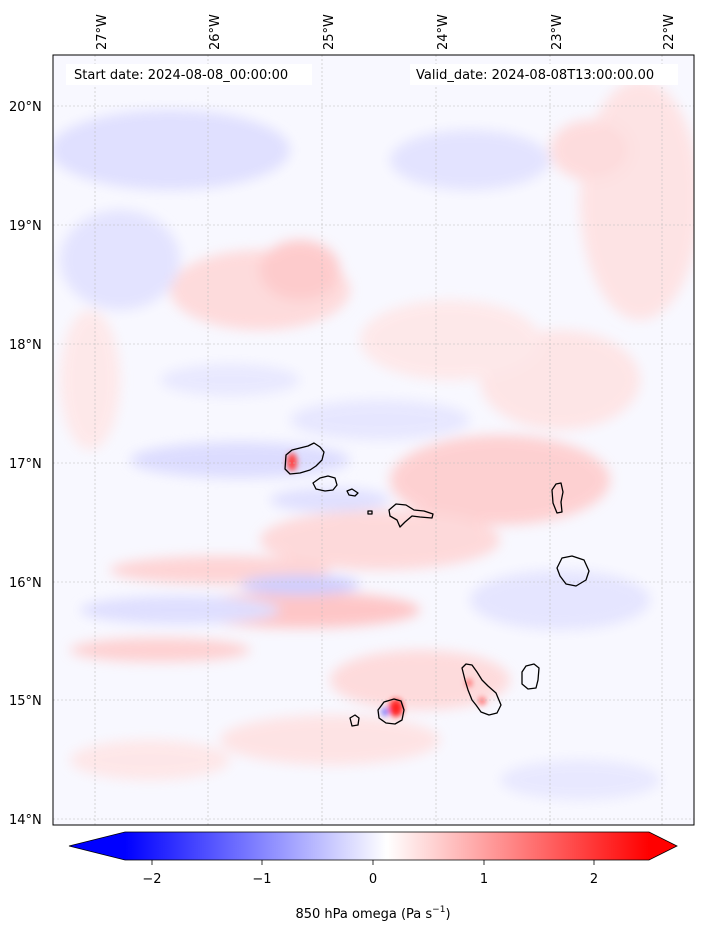 The height and width of the screenshot is (936, 703). I want to click on colorbar-label-main: 850 hPa omega (Pa s, so click(363, 914).